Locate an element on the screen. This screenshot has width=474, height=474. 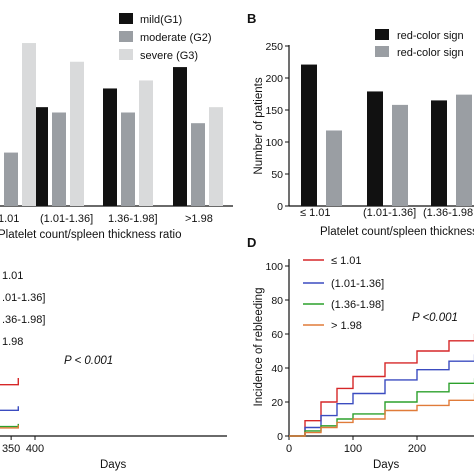
panel-d-legend-label-1-98: > 1.98 is located at coordinates (346, 326).